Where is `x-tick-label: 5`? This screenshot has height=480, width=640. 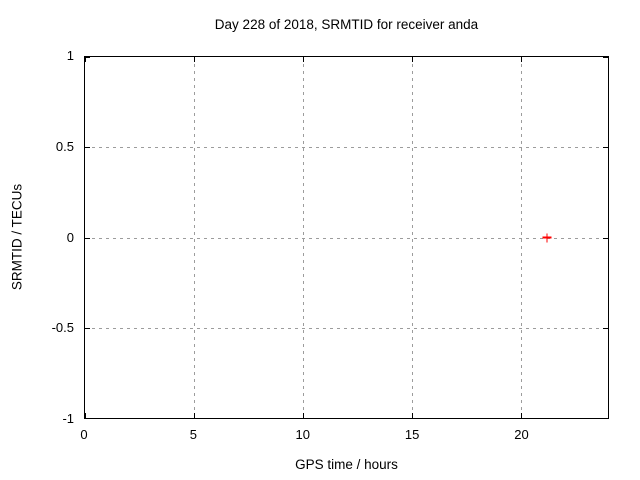
x-tick-label: 5 is located at coordinates (193, 434).